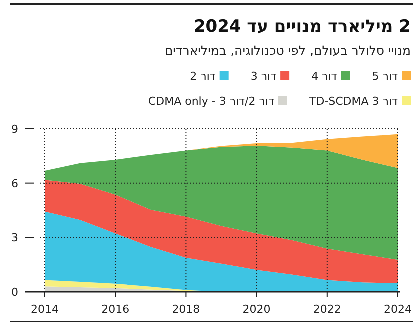 The height and width of the screenshot is (327, 420). I want to click on x-tick-label: 2016, so click(116, 309).